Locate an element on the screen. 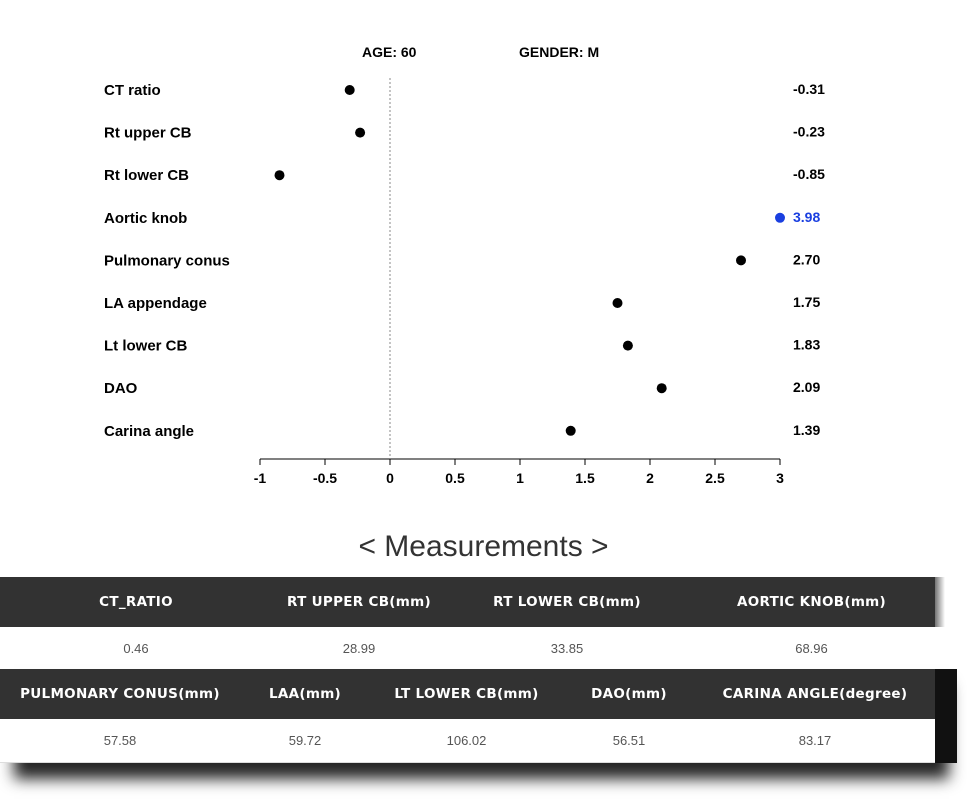 Image resolution: width=967 pixels, height=799 pixels. value-carina-angle: 83.17 is located at coordinates (815, 741).